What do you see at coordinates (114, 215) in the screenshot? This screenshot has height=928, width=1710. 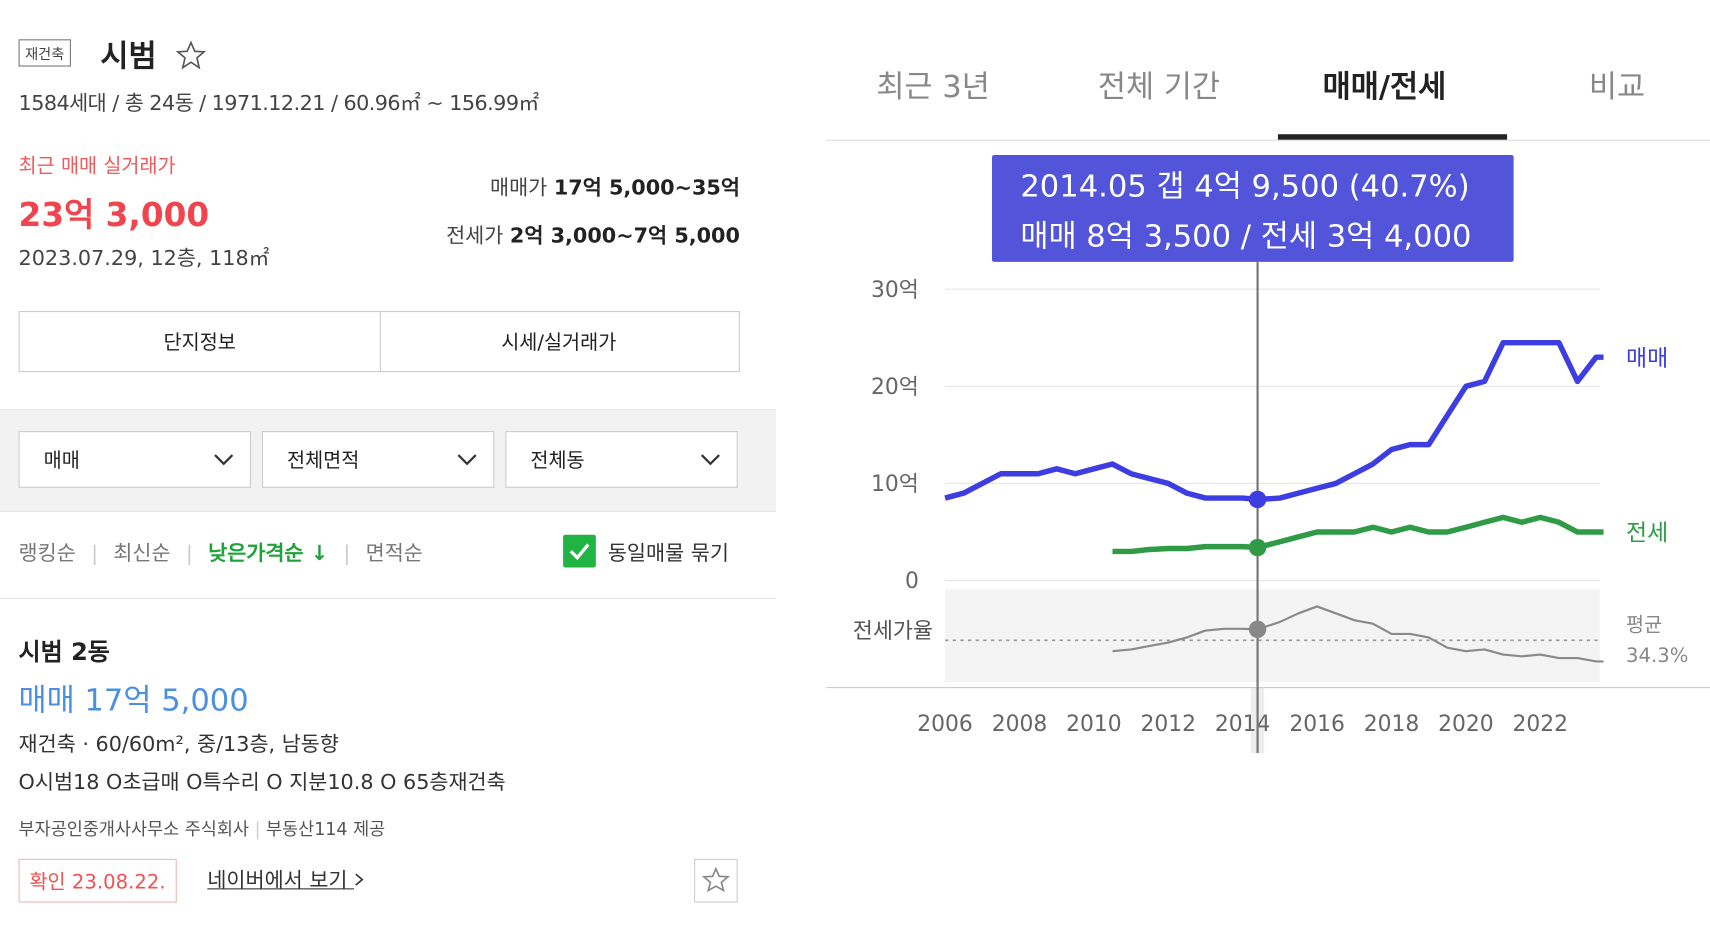 I see `recent-price: 23억 3,000` at bounding box center [114, 215].